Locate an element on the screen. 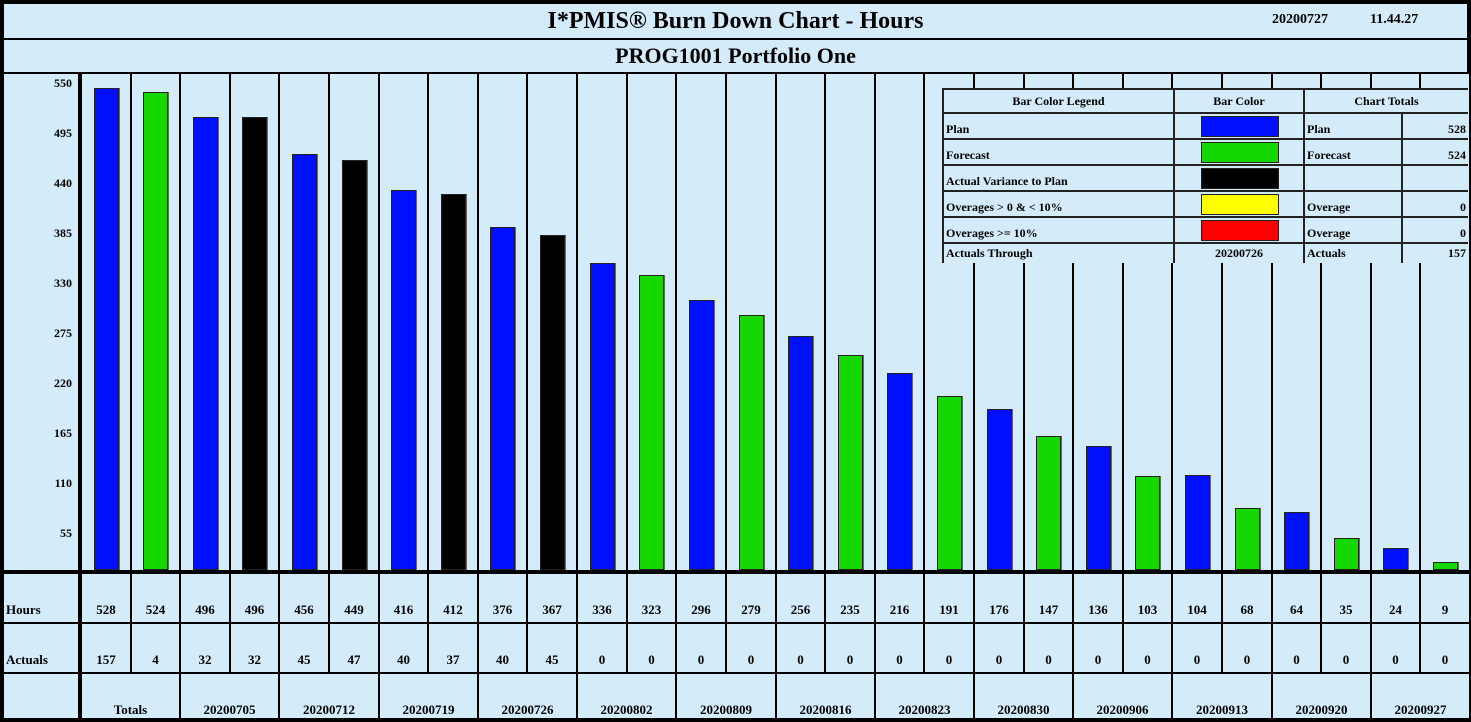 This screenshot has height=722, width=1471. hours-value: 147 is located at coordinates (1048, 609).